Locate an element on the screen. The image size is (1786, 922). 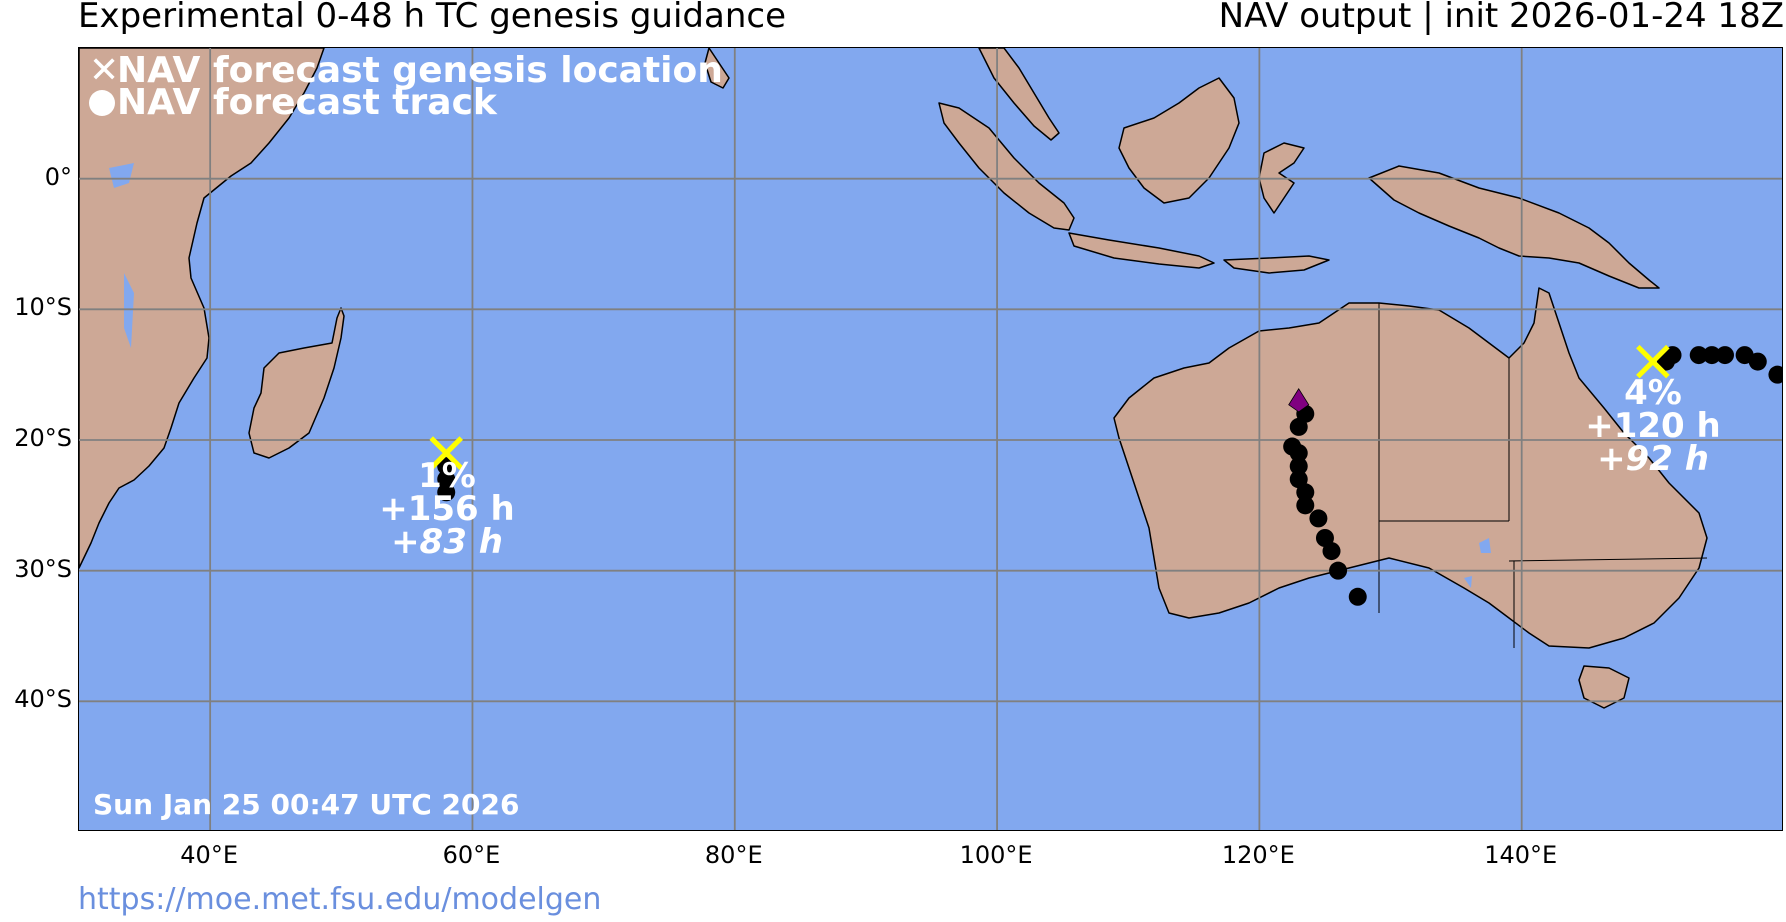
legend-genesis: ✕NAV forecast genesis location is located at coordinates (406, 70).